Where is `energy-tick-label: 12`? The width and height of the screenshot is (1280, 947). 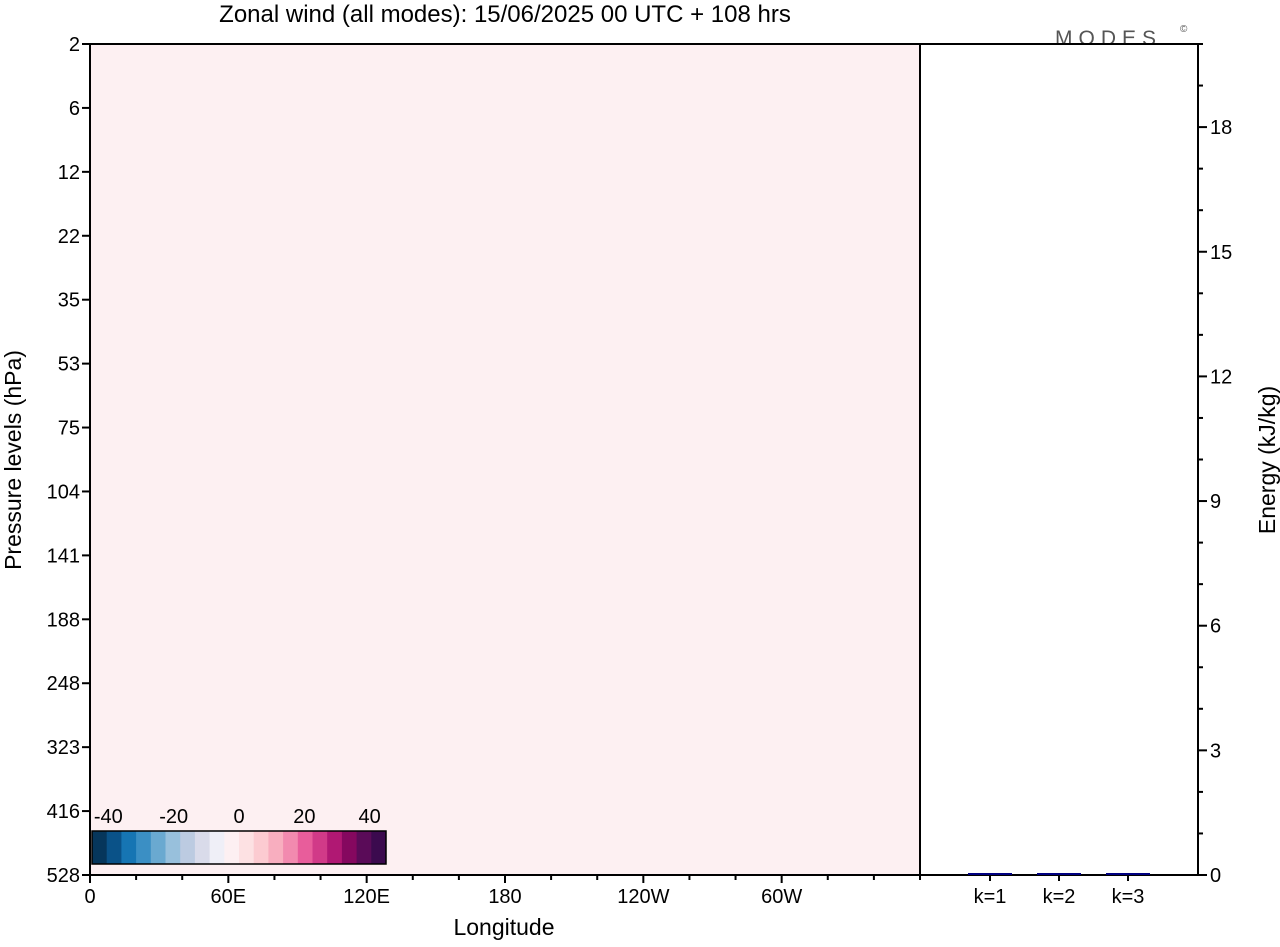 energy-tick-label: 12 is located at coordinates (1221, 377).